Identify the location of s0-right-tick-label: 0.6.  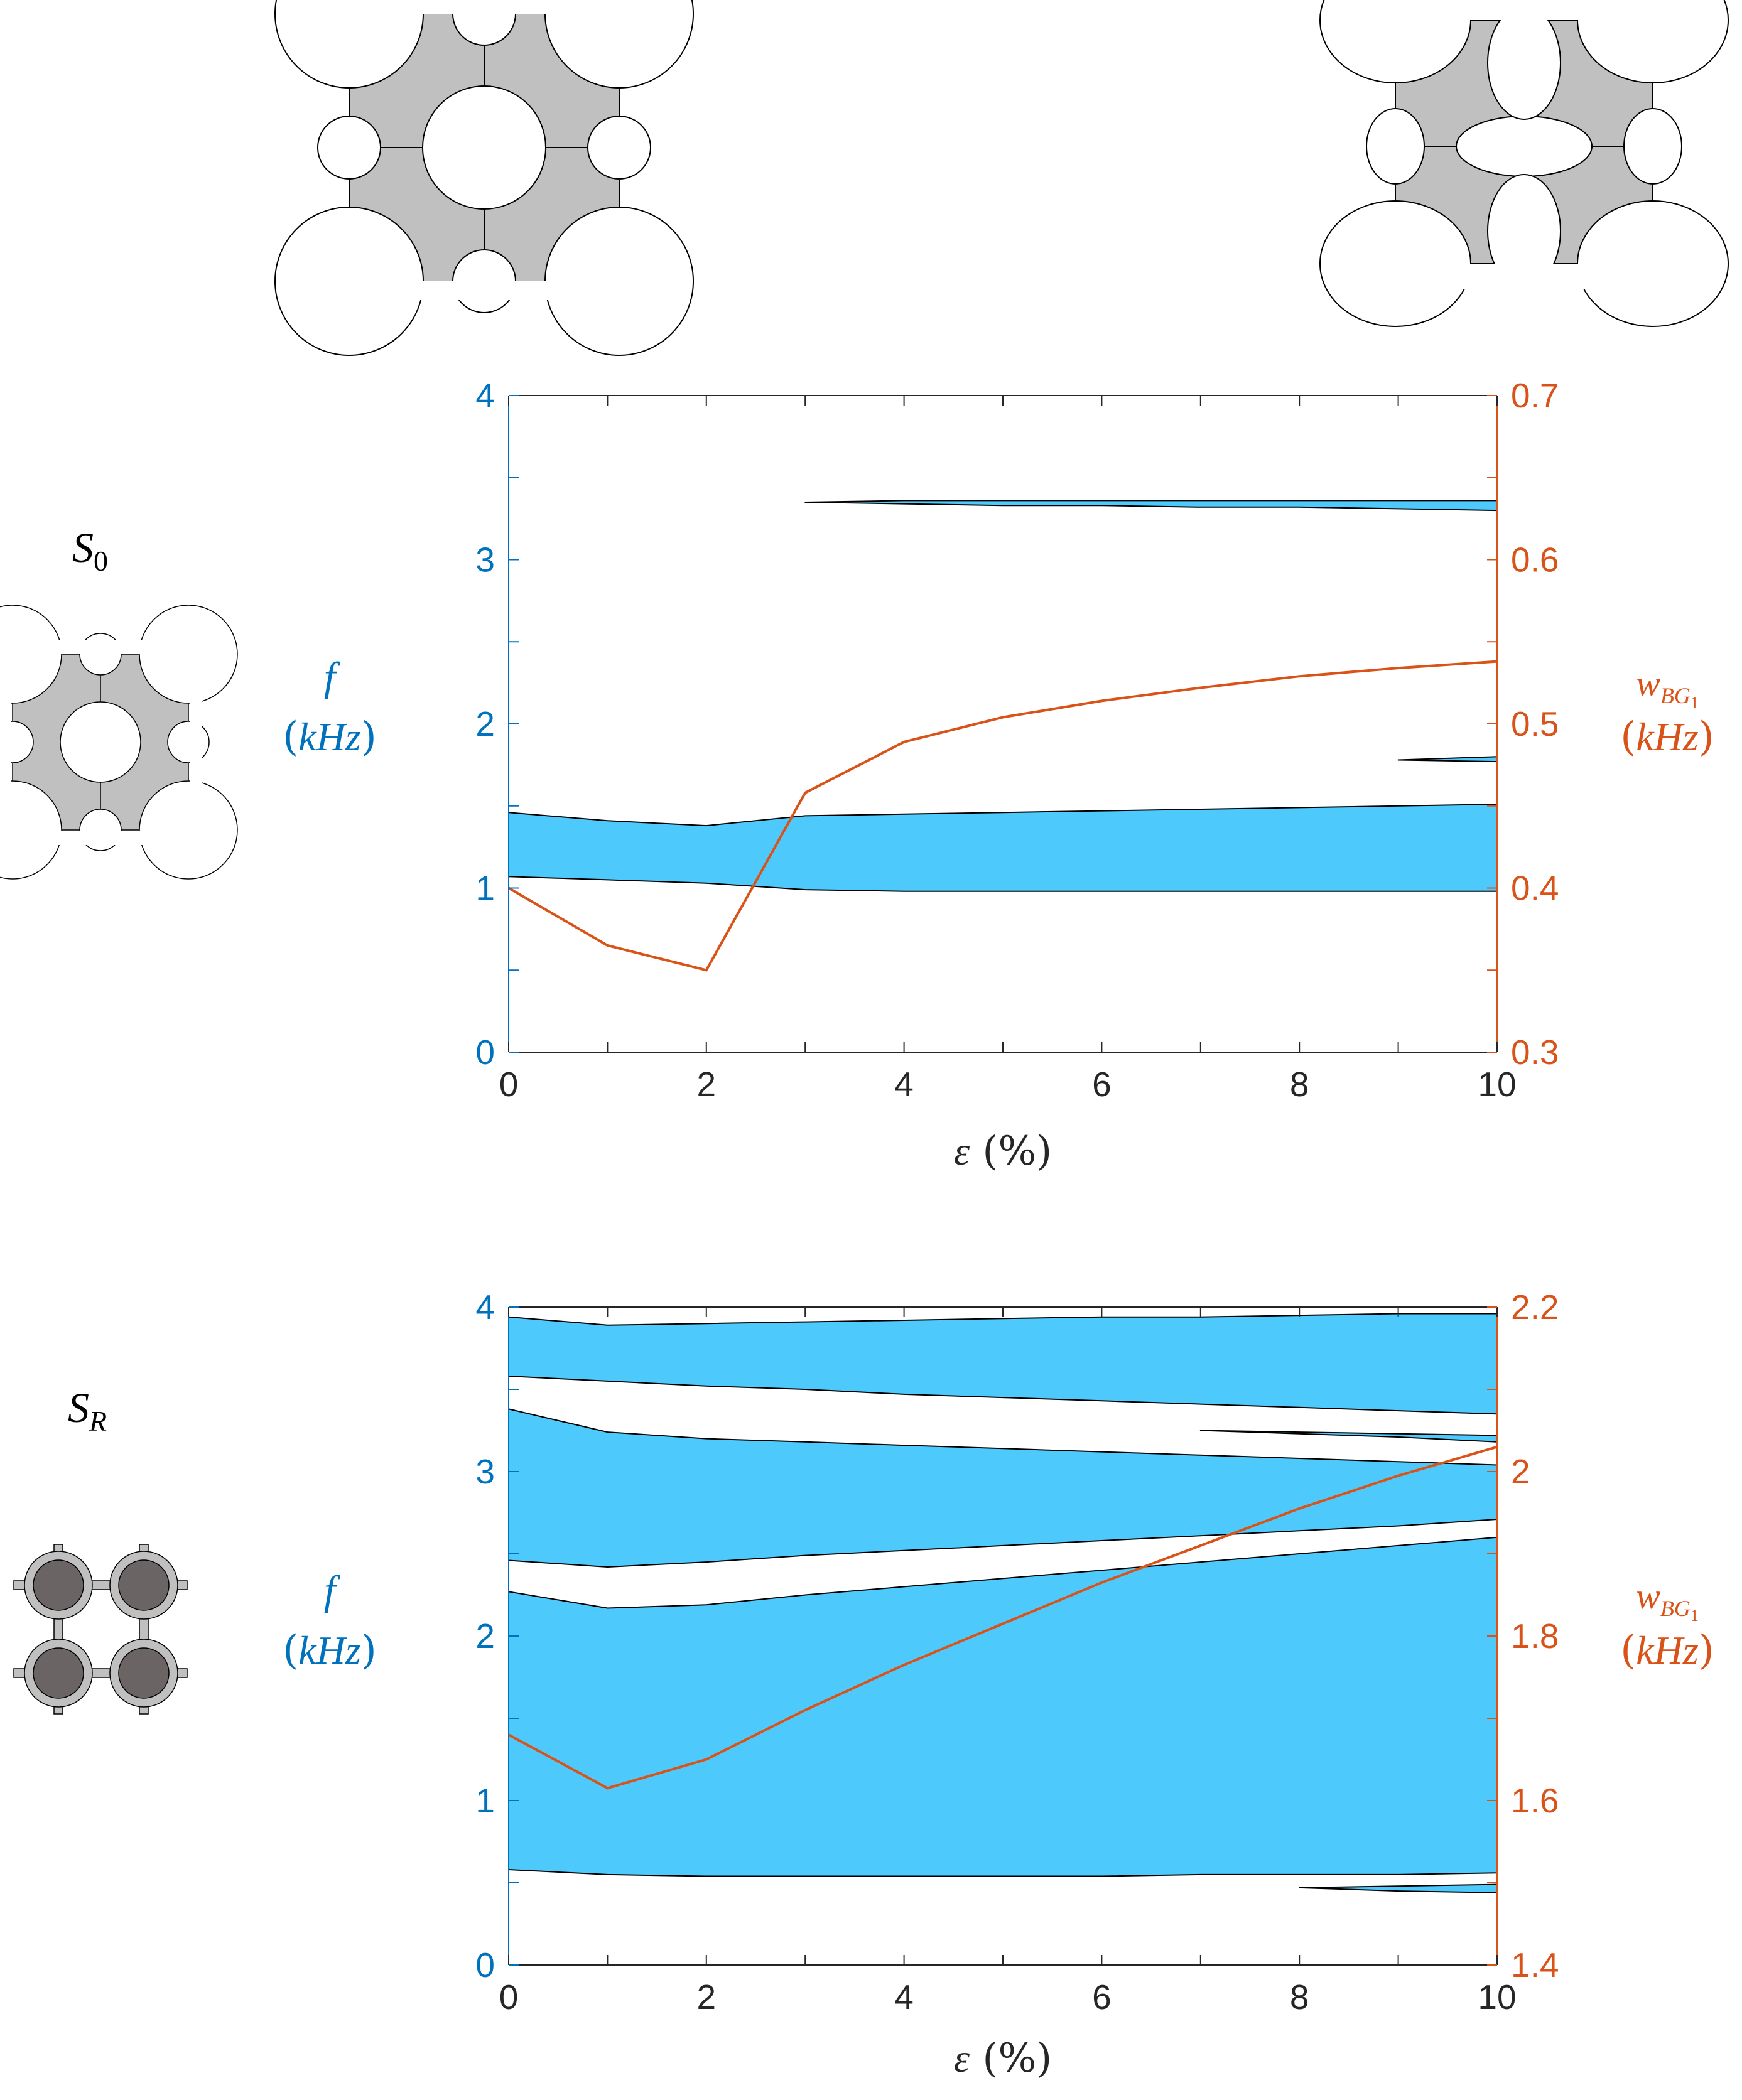
(1535, 560).